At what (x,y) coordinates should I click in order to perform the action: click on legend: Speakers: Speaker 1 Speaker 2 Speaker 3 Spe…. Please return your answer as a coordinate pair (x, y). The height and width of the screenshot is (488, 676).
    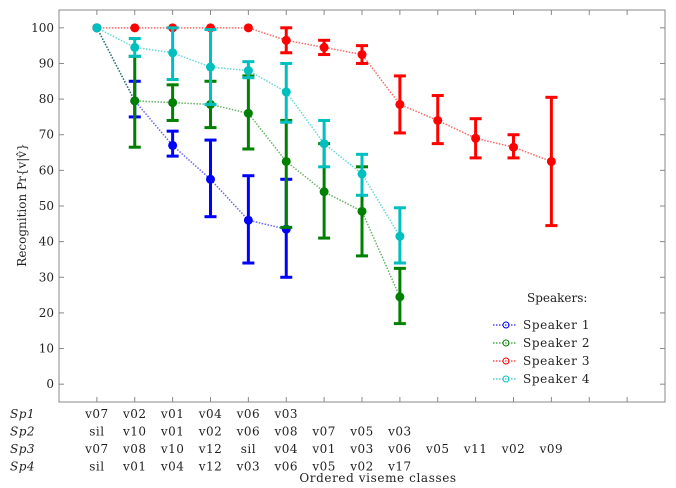
    Looking at the image, I should click on (541, 338).